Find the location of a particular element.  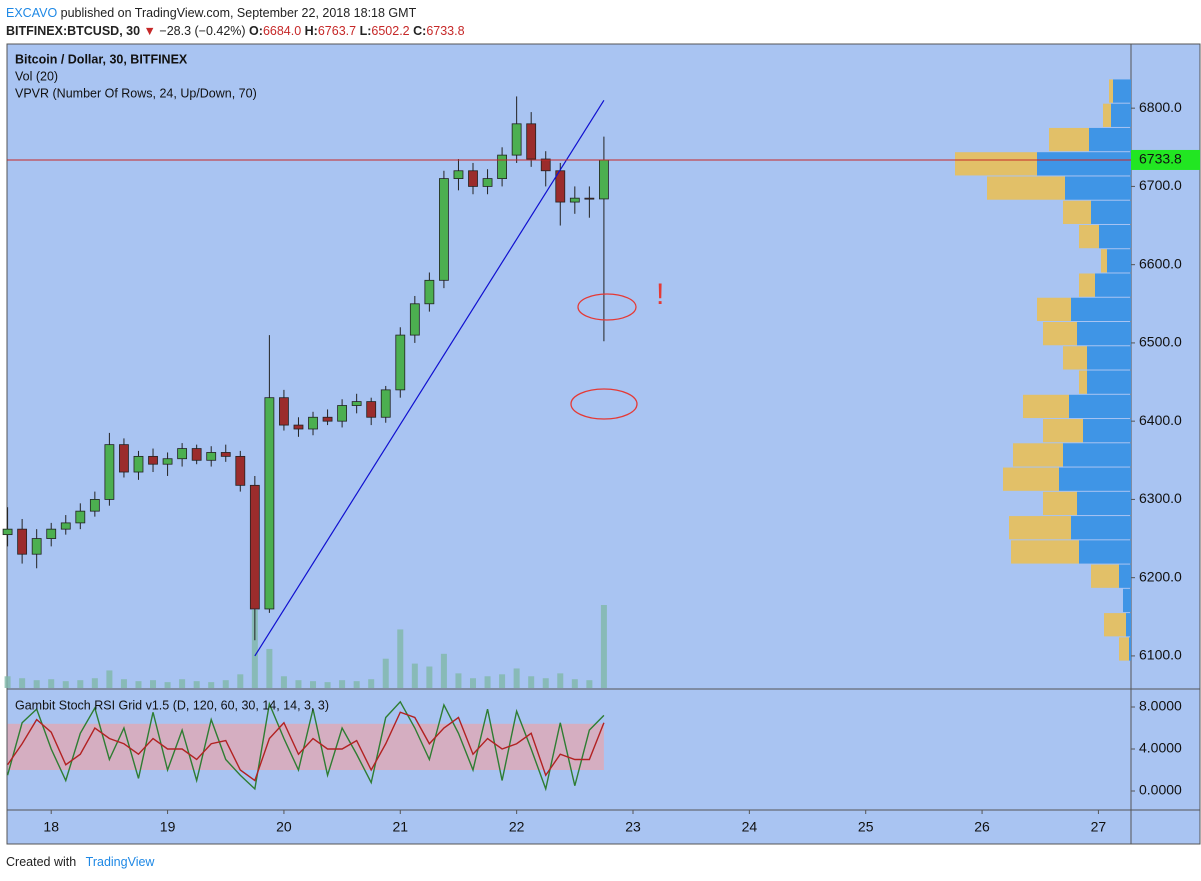

legend-title: Bitcoin / Dollar, 30, BITFINEX is located at coordinates (101, 59).